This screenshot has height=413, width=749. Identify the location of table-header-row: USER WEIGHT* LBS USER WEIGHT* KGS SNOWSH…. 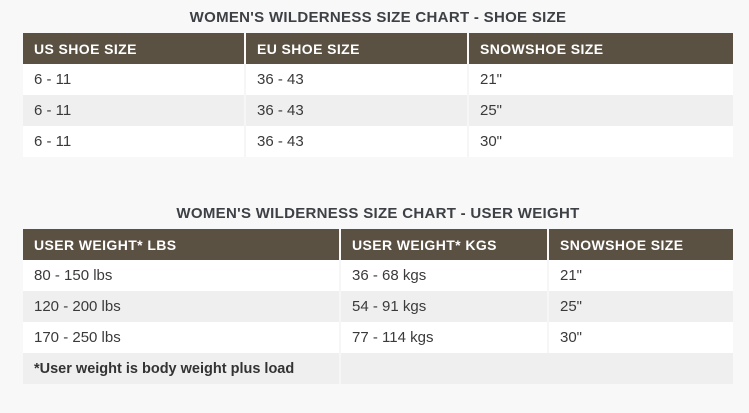
(378, 244).